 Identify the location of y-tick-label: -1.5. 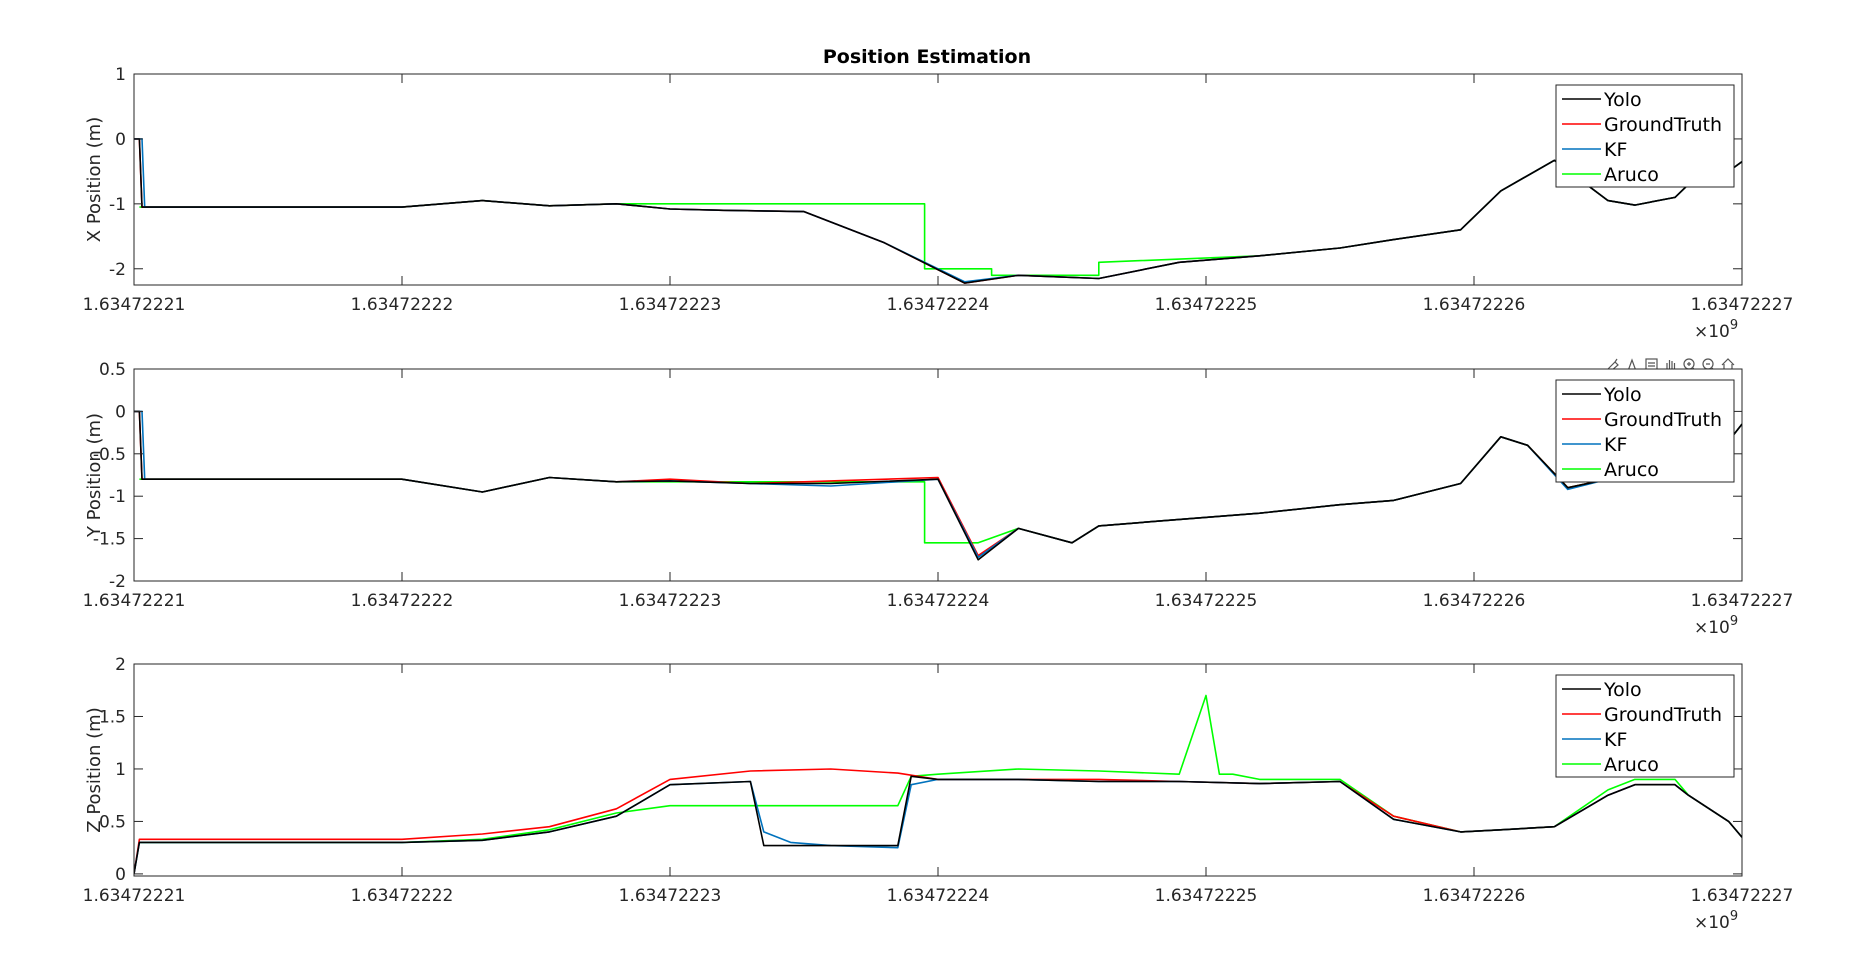
(109, 540).